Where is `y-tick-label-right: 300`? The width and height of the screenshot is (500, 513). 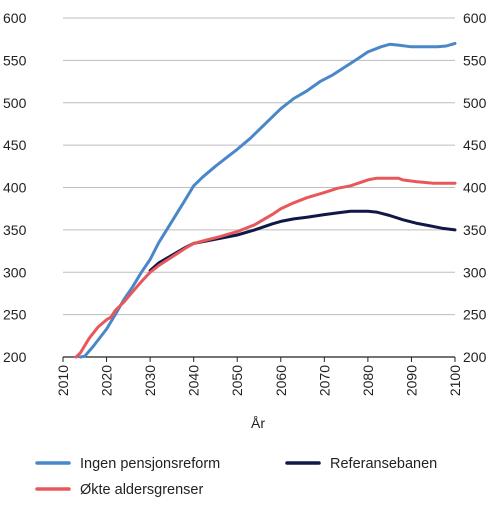
y-tick-label-right: 300 is located at coordinates (475, 272).